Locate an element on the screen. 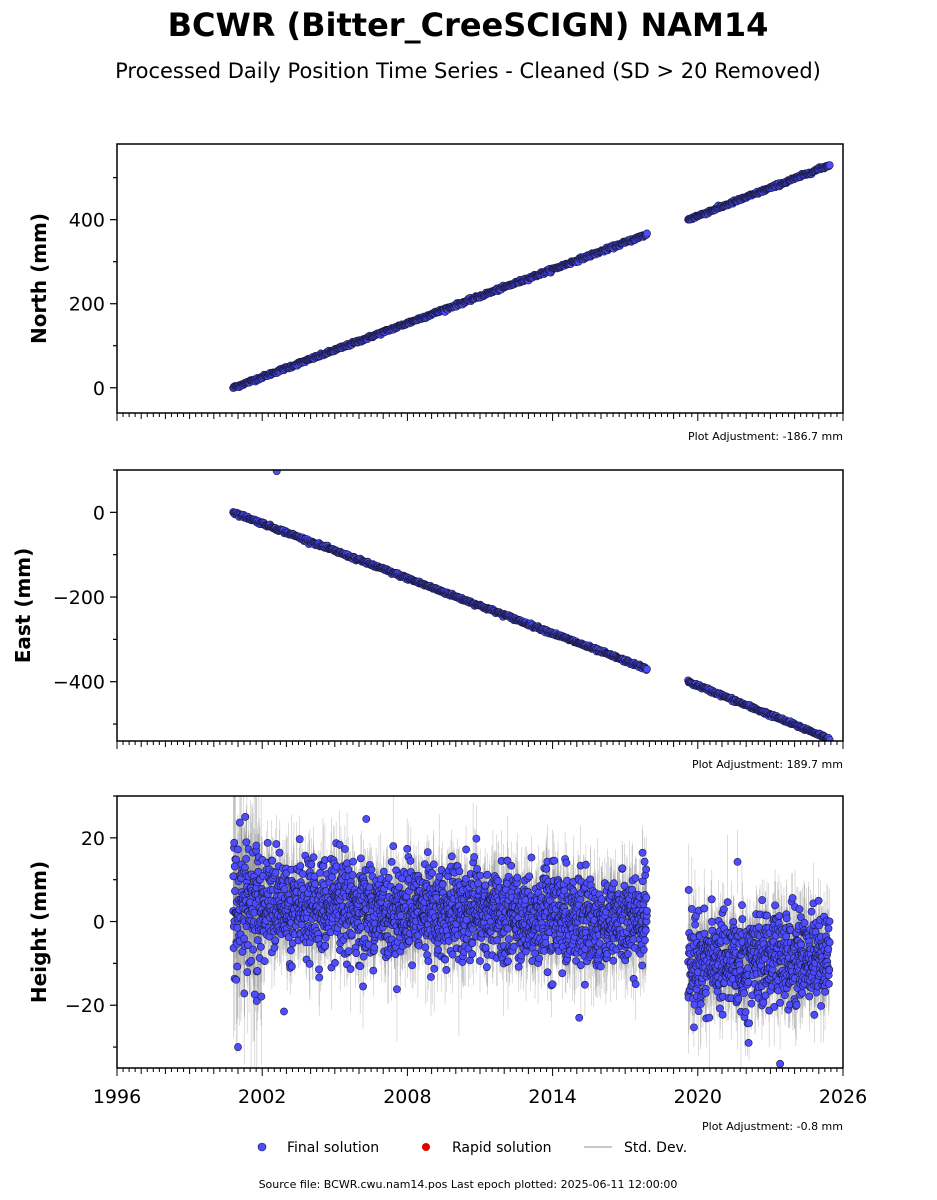  chart-title: BCWR (Bitter_CreeSCIGN) NAM14 is located at coordinates (468, 25).